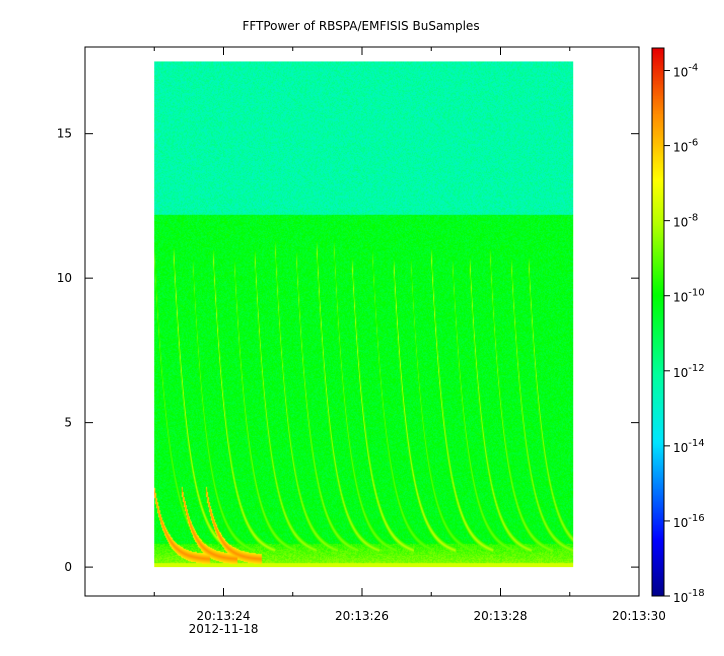 This screenshot has height=656, width=724. I want to click on y-tick-label: 5, so click(68, 423).